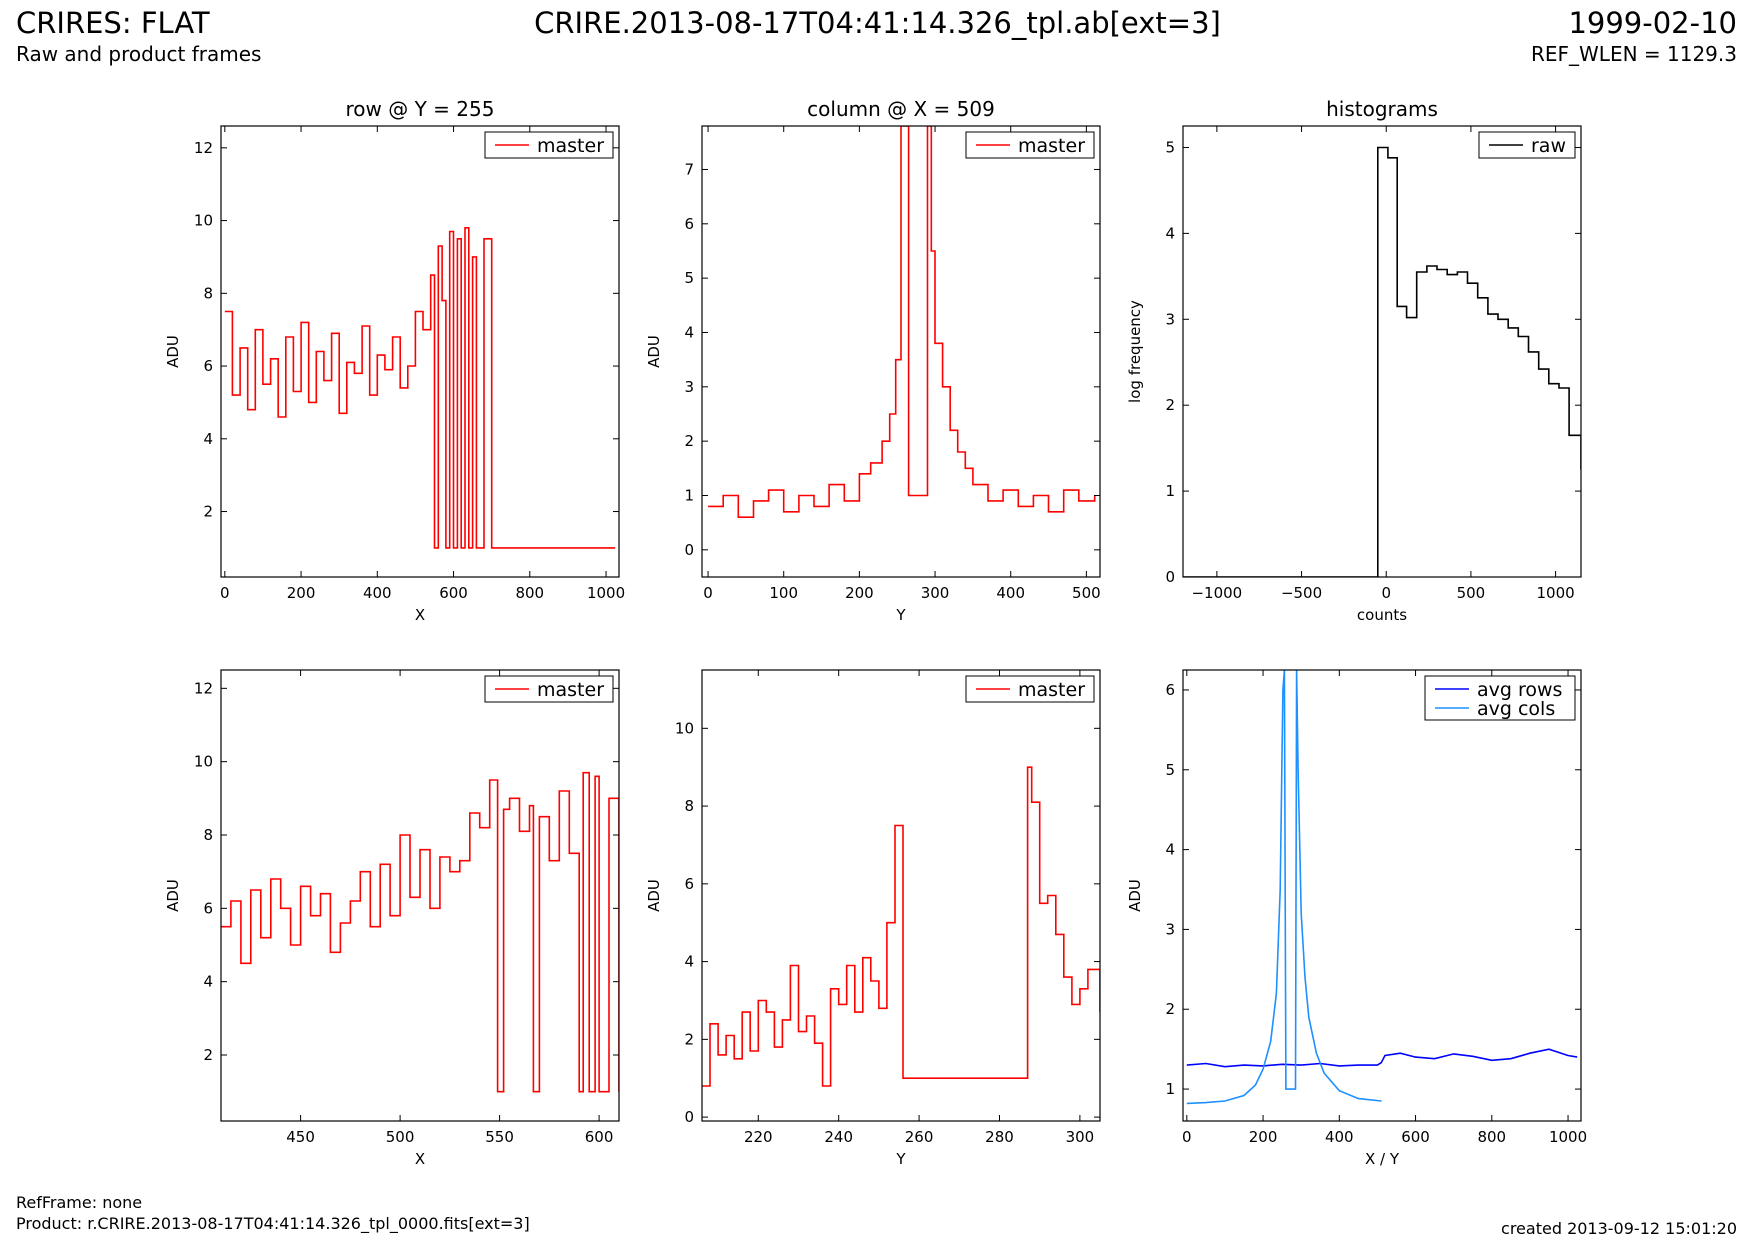 The image size is (1755, 1245). What do you see at coordinates (1284, 887) in the screenshot?
I see `series-avg-cols` at bounding box center [1284, 887].